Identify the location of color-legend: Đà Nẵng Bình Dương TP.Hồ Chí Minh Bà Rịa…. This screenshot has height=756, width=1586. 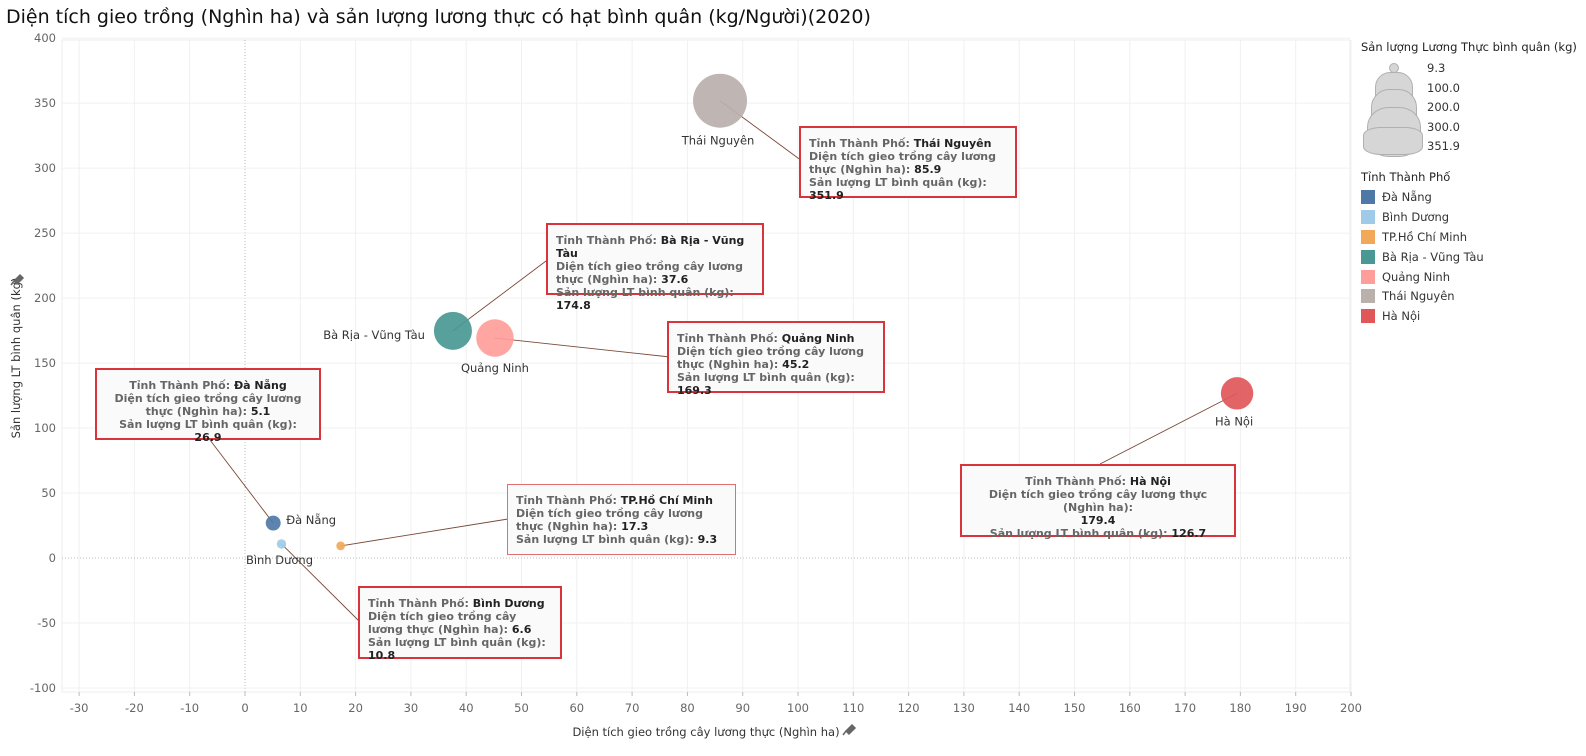
(1471, 257).